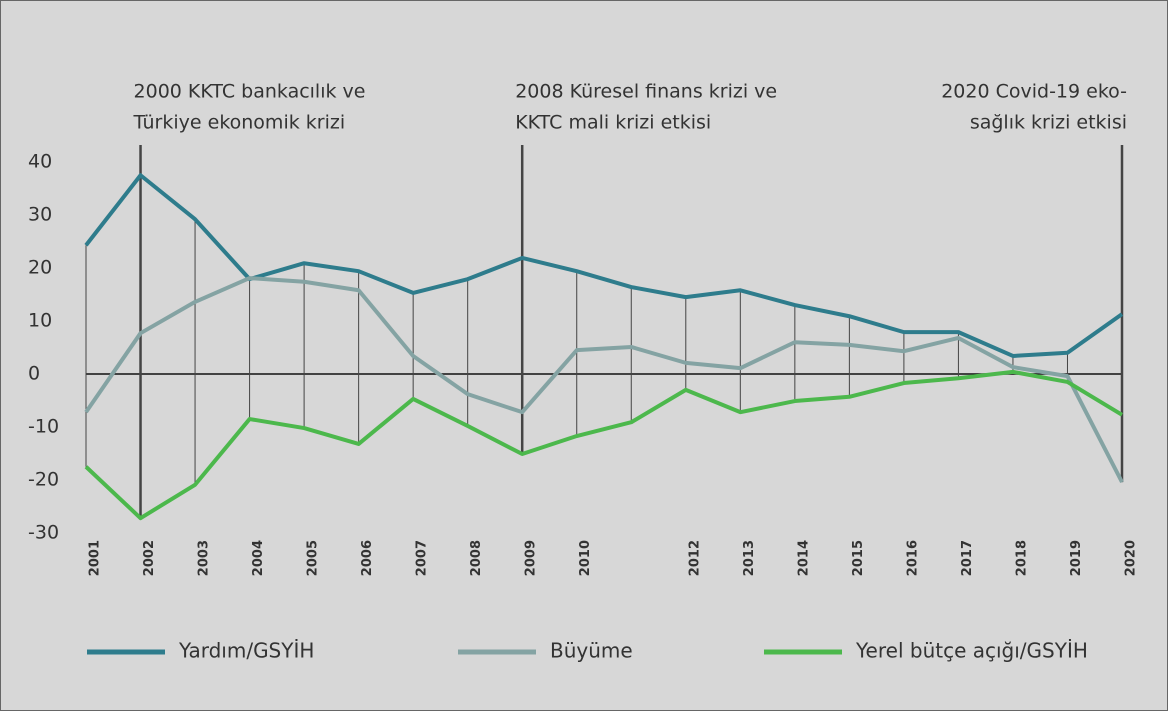 Image resolution: width=1168 pixels, height=711 pixels. I want to click on x-tick-label: 2008, so click(476, 558).